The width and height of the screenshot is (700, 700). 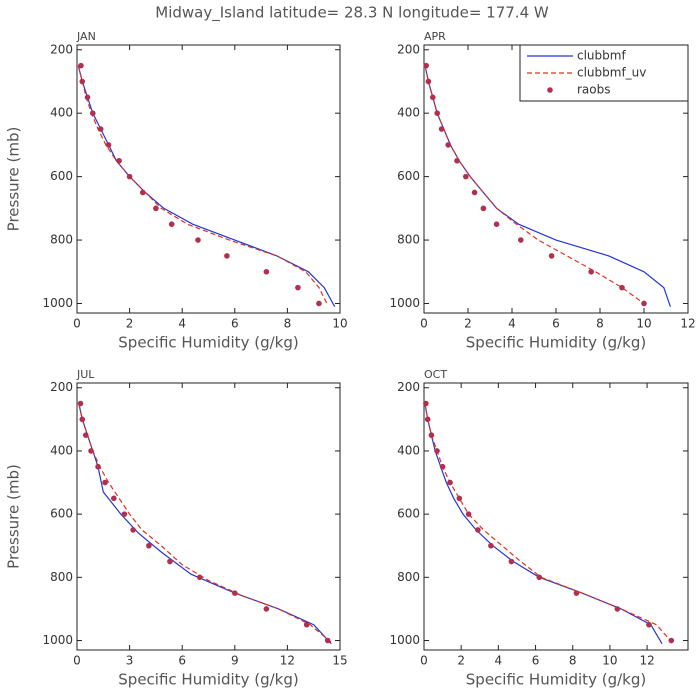 What do you see at coordinates (86, 36) in the screenshot?
I see `panel-label: JAN` at bounding box center [86, 36].